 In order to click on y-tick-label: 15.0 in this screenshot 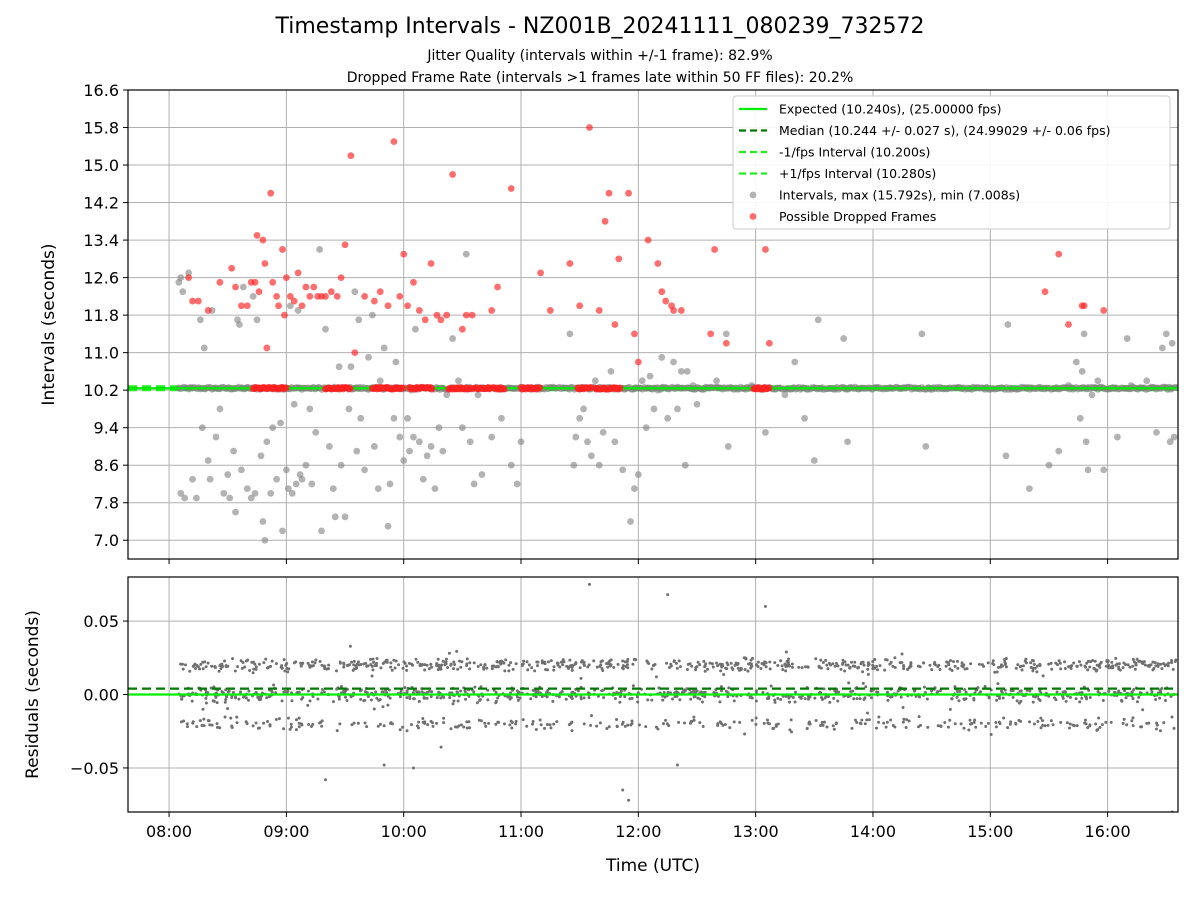, I will do `click(101, 165)`.